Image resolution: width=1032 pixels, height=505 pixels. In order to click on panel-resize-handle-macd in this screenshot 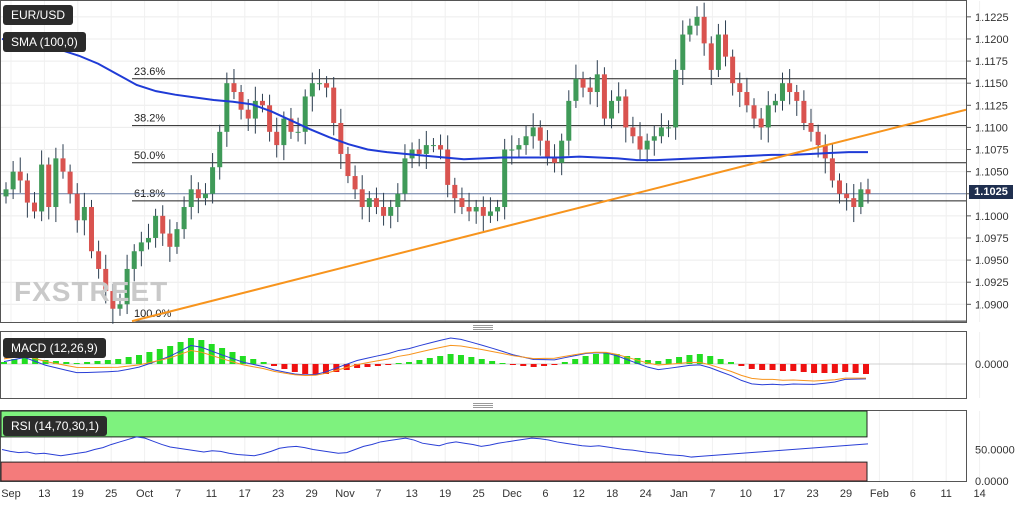, I will do `click(483, 327)`.